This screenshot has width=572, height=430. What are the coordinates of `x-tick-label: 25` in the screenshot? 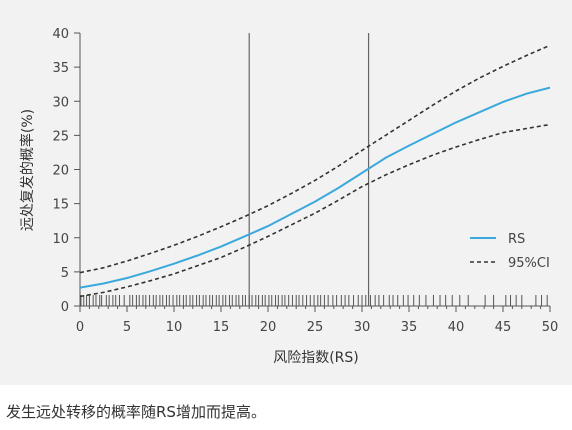 It's located at (315, 327).